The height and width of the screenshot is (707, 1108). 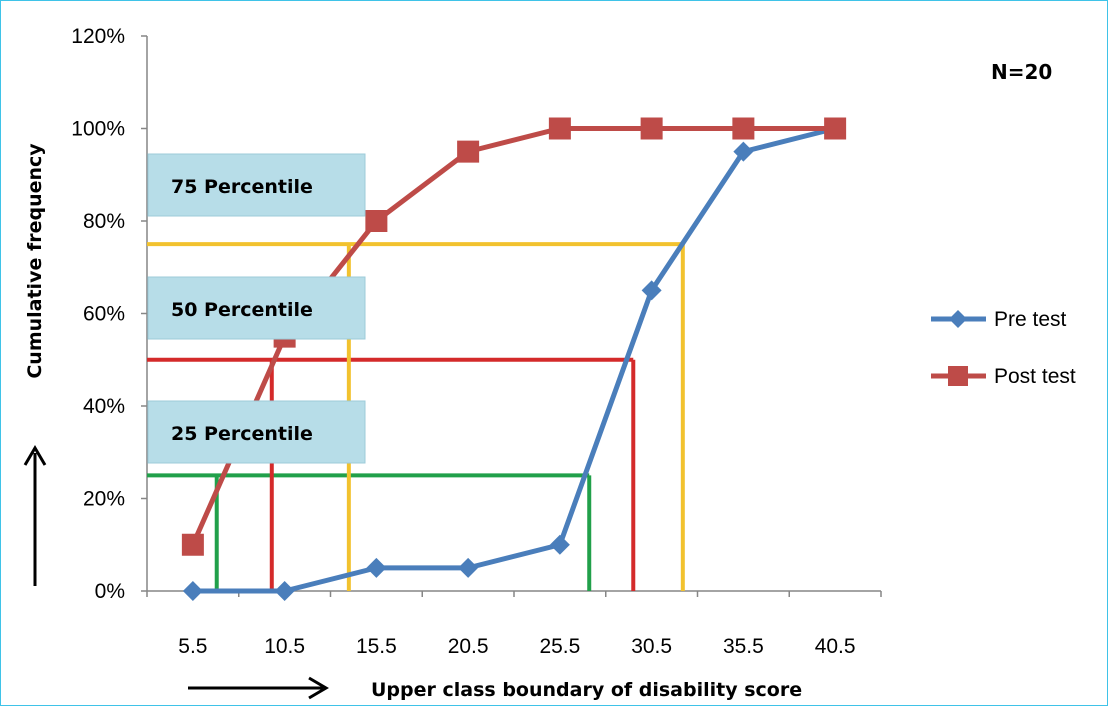 What do you see at coordinates (586, 690) in the screenshot?
I see `x-axis-title: Upper class boundary of disability score` at bounding box center [586, 690].